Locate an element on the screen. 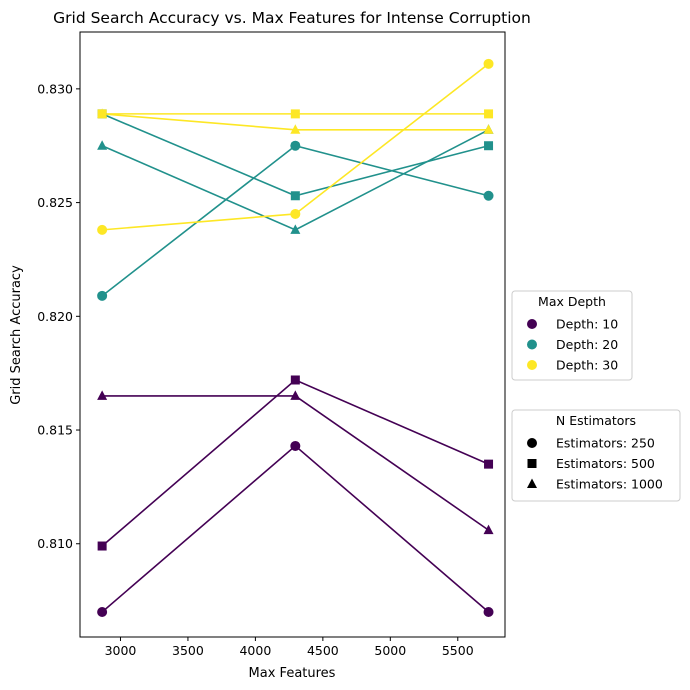 The image size is (690, 690). legend-entry-label: Estimators: 250 is located at coordinates (605, 443).